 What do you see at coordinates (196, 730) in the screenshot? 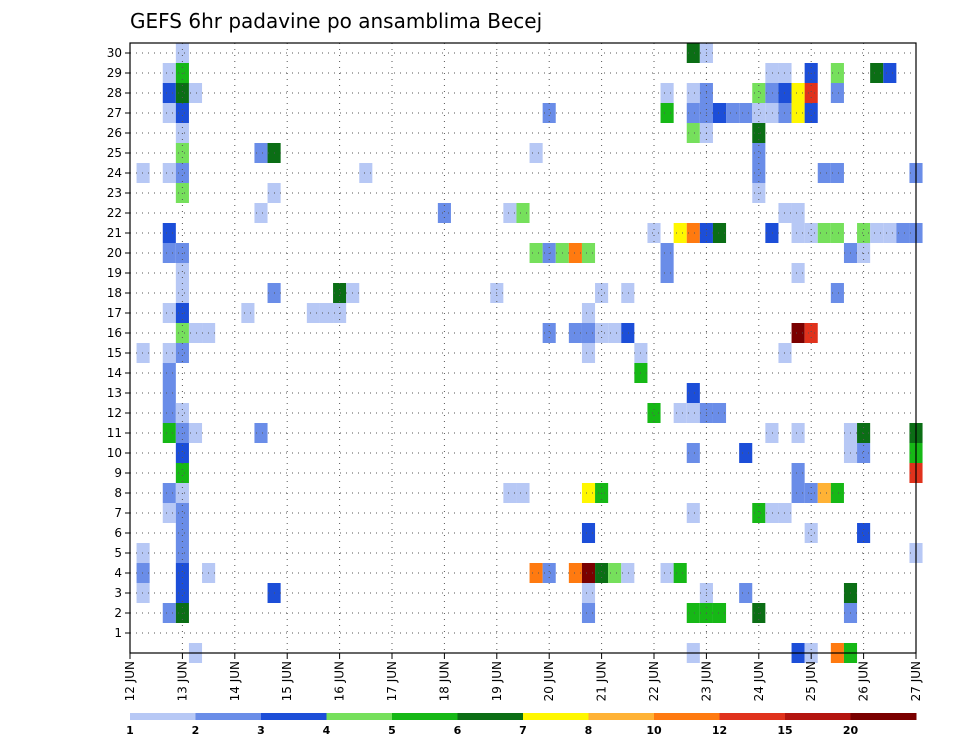
I see `colorbar-label: 2` at bounding box center [196, 730].